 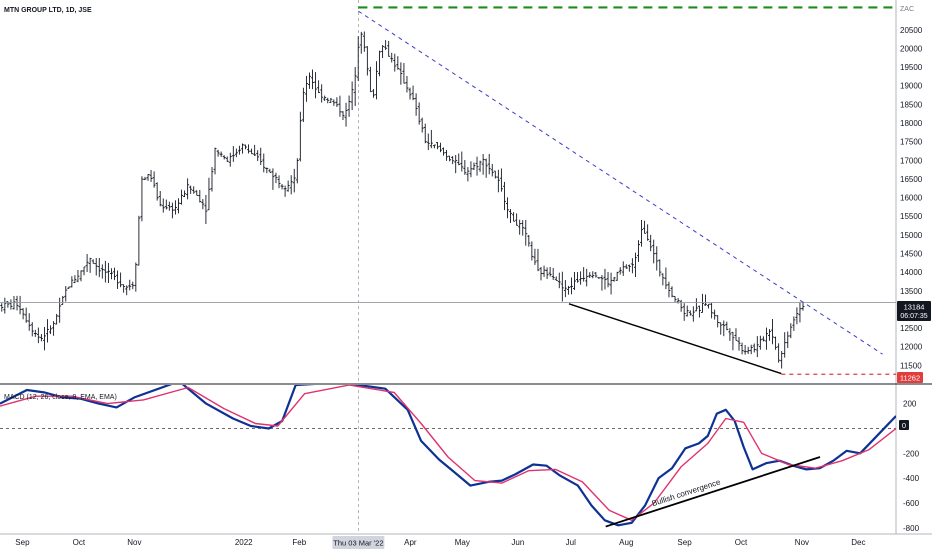 I want to click on time-tick-label: Jun, so click(x=517, y=542).